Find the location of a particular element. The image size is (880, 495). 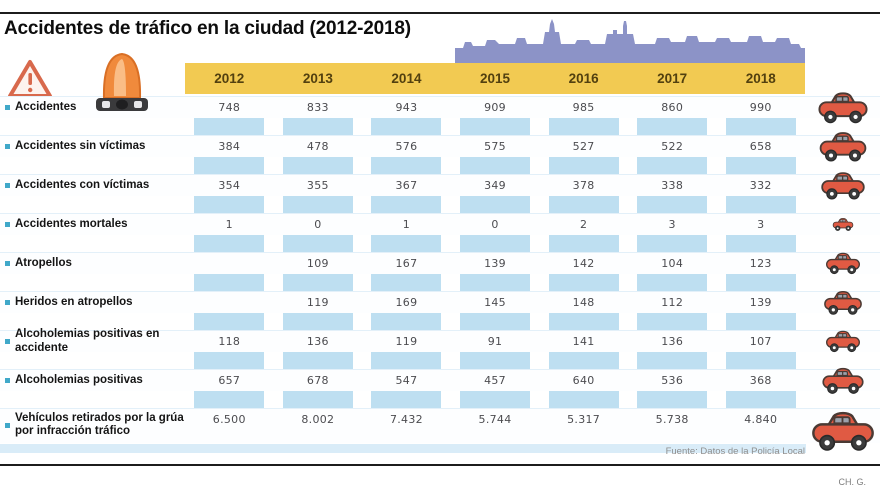

warning-triangle-icon is located at coordinates (30, 79).